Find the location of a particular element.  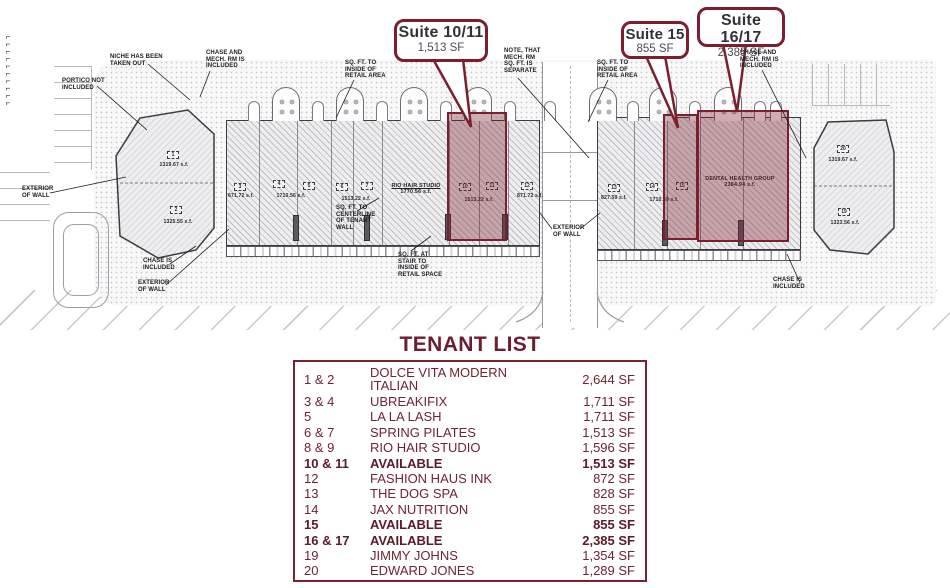

callout-title: Suite 10/11 is located at coordinates (441, 32).